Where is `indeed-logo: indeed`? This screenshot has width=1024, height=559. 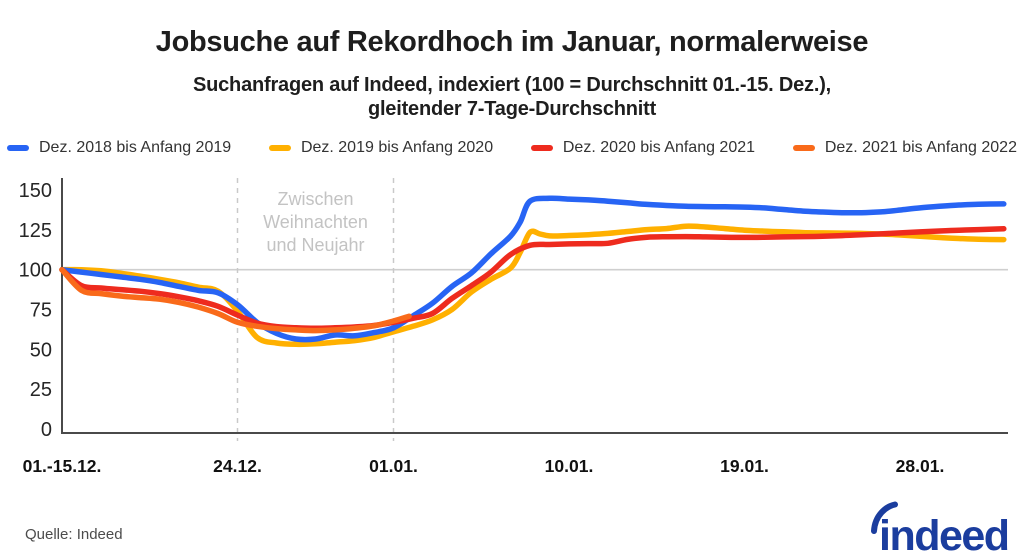 indeed-logo: indeed is located at coordinates (940, 529).